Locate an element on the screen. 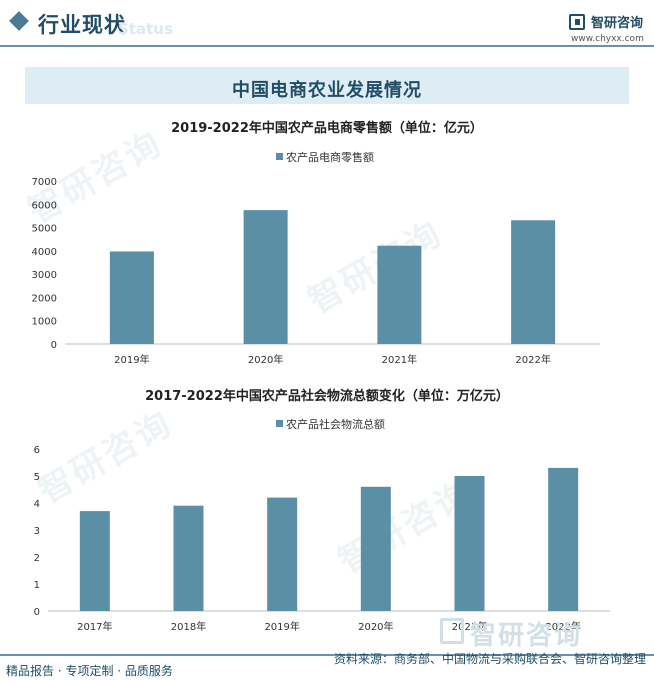 Image resolution: width=654 pixels, height=681 pixels. section-banner-title: 中国电商农业发展情况 is located at coordinates (327, 90).